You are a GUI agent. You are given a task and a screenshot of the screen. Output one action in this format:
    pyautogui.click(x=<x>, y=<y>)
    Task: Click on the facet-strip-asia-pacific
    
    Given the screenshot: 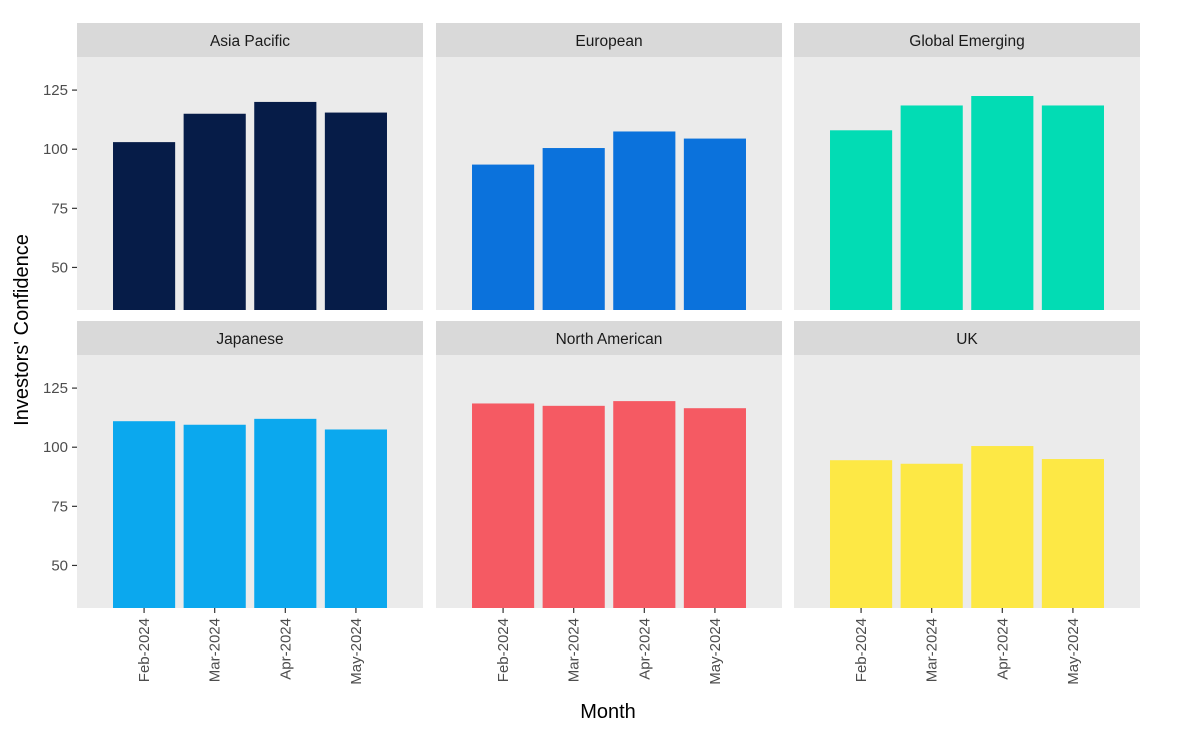 What is the action you would take?
    pyautogui.click(x=250, y=40)
    